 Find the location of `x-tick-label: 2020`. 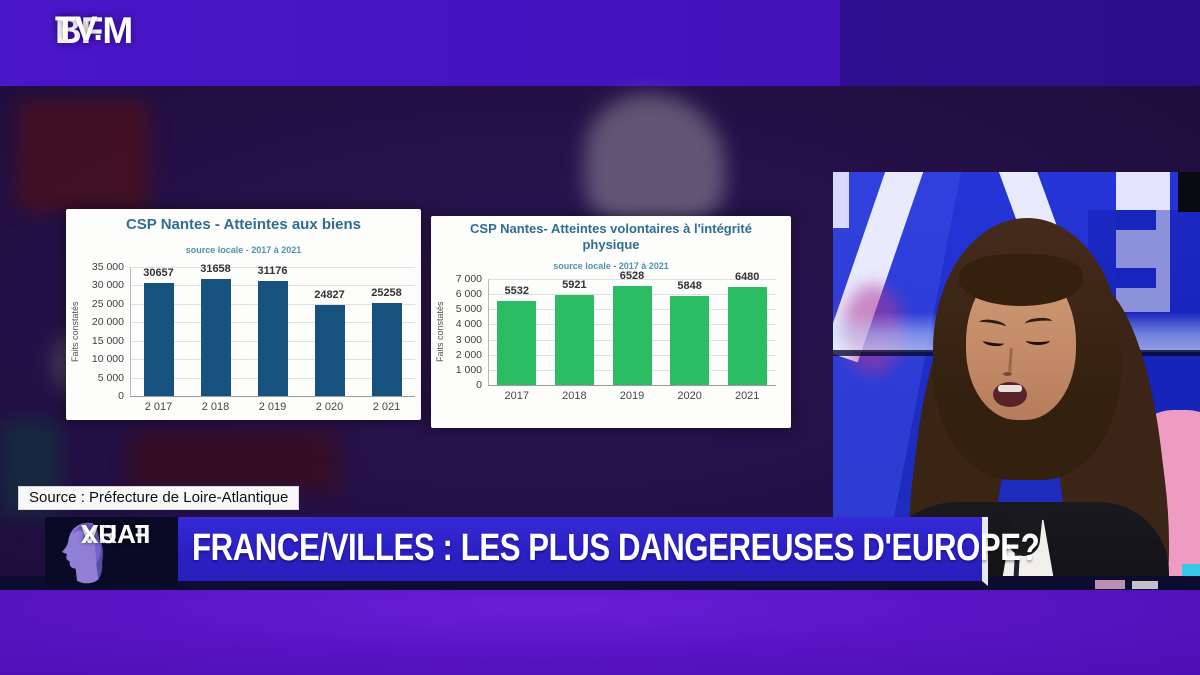

x-tick-label: 2020 is located at coordinates (689, 396).